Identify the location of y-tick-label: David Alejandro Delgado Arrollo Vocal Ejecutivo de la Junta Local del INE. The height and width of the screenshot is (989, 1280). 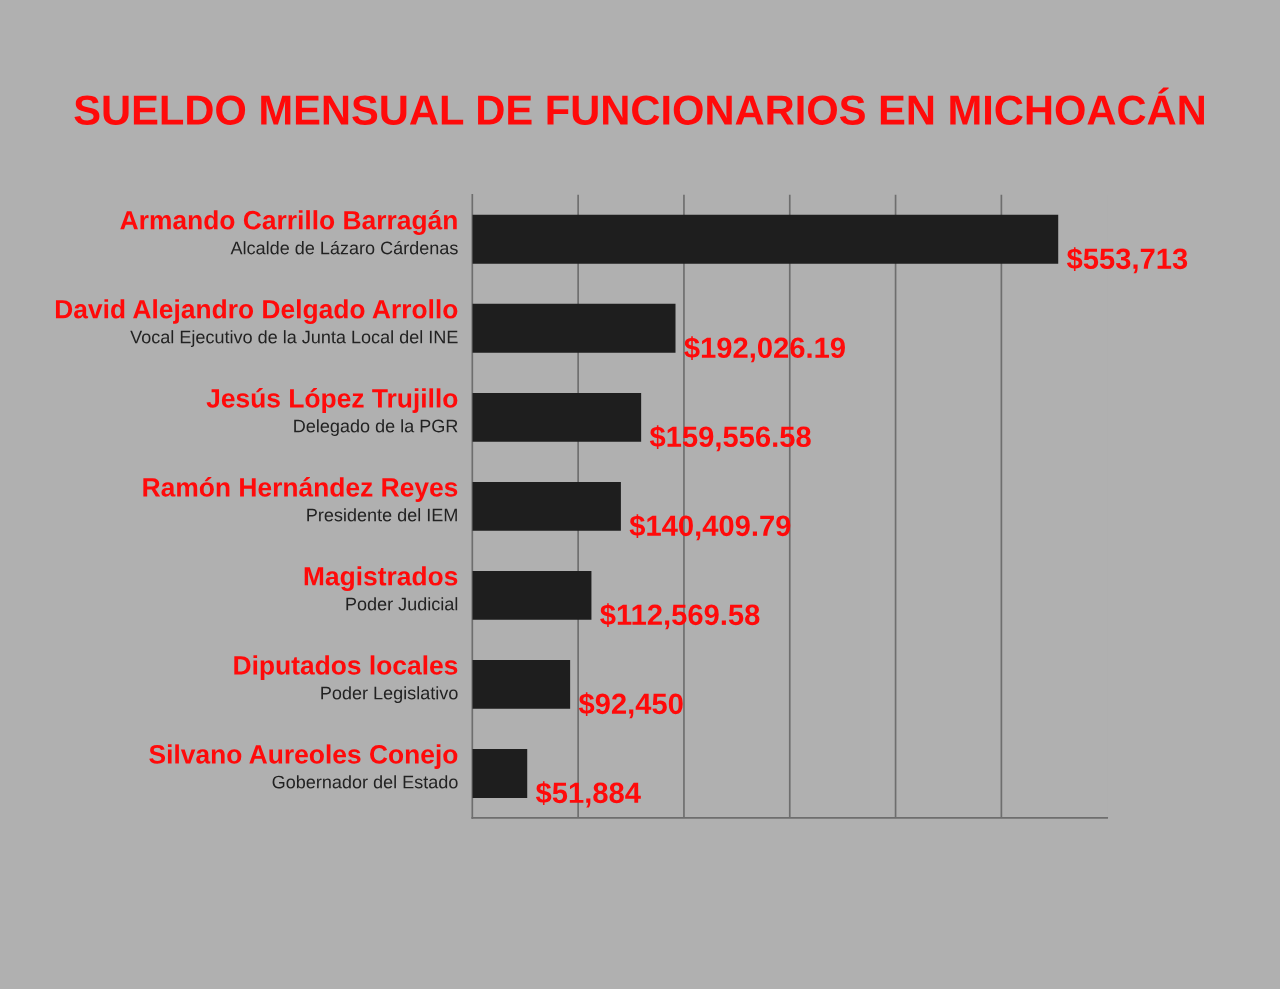
(256, 323).